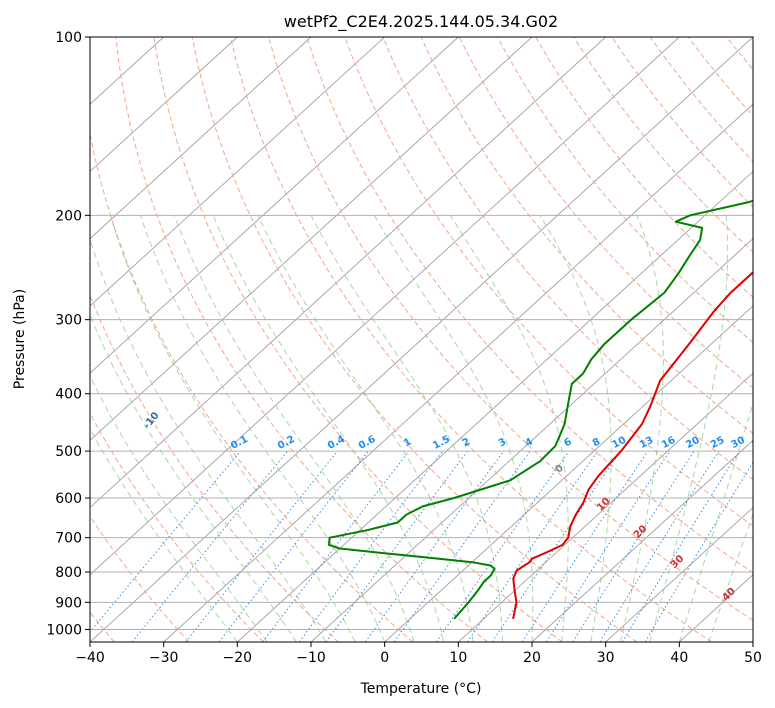  Describe the element at coordinates (68, 603) in the screenshot. I see `y-tick-label: 900` at that location.